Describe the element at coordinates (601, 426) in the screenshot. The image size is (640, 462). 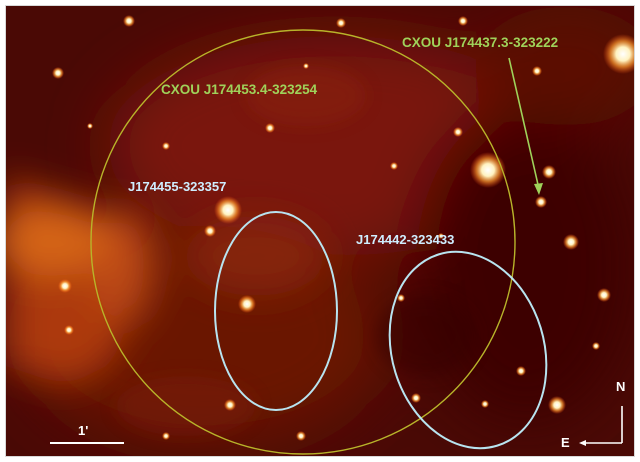
I see `compass` at that location.